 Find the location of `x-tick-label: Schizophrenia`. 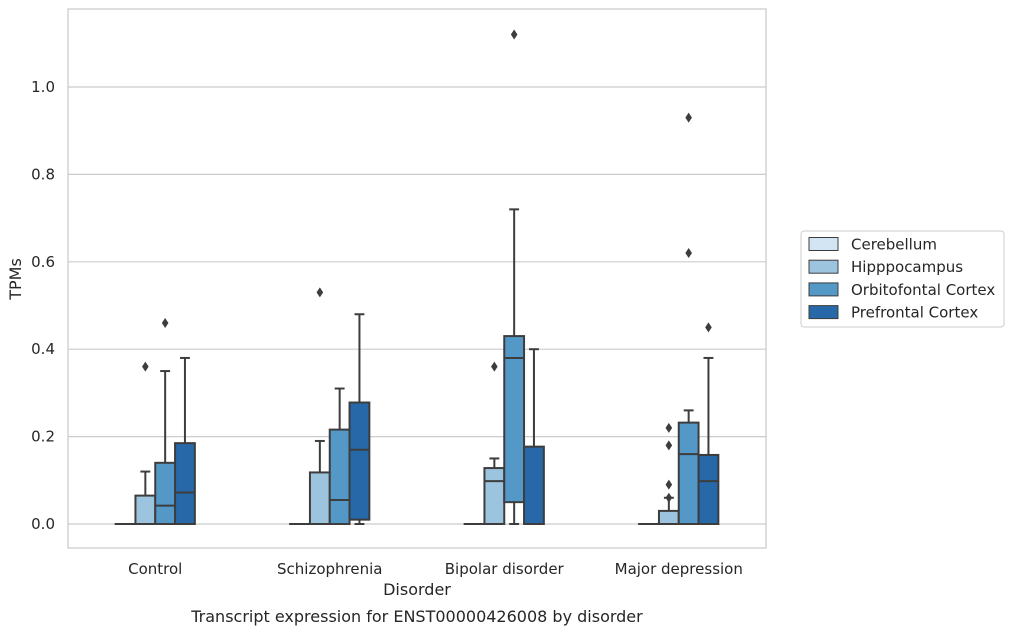

x-tick-label: Schizophrenia is located at coordinates (329, 569).